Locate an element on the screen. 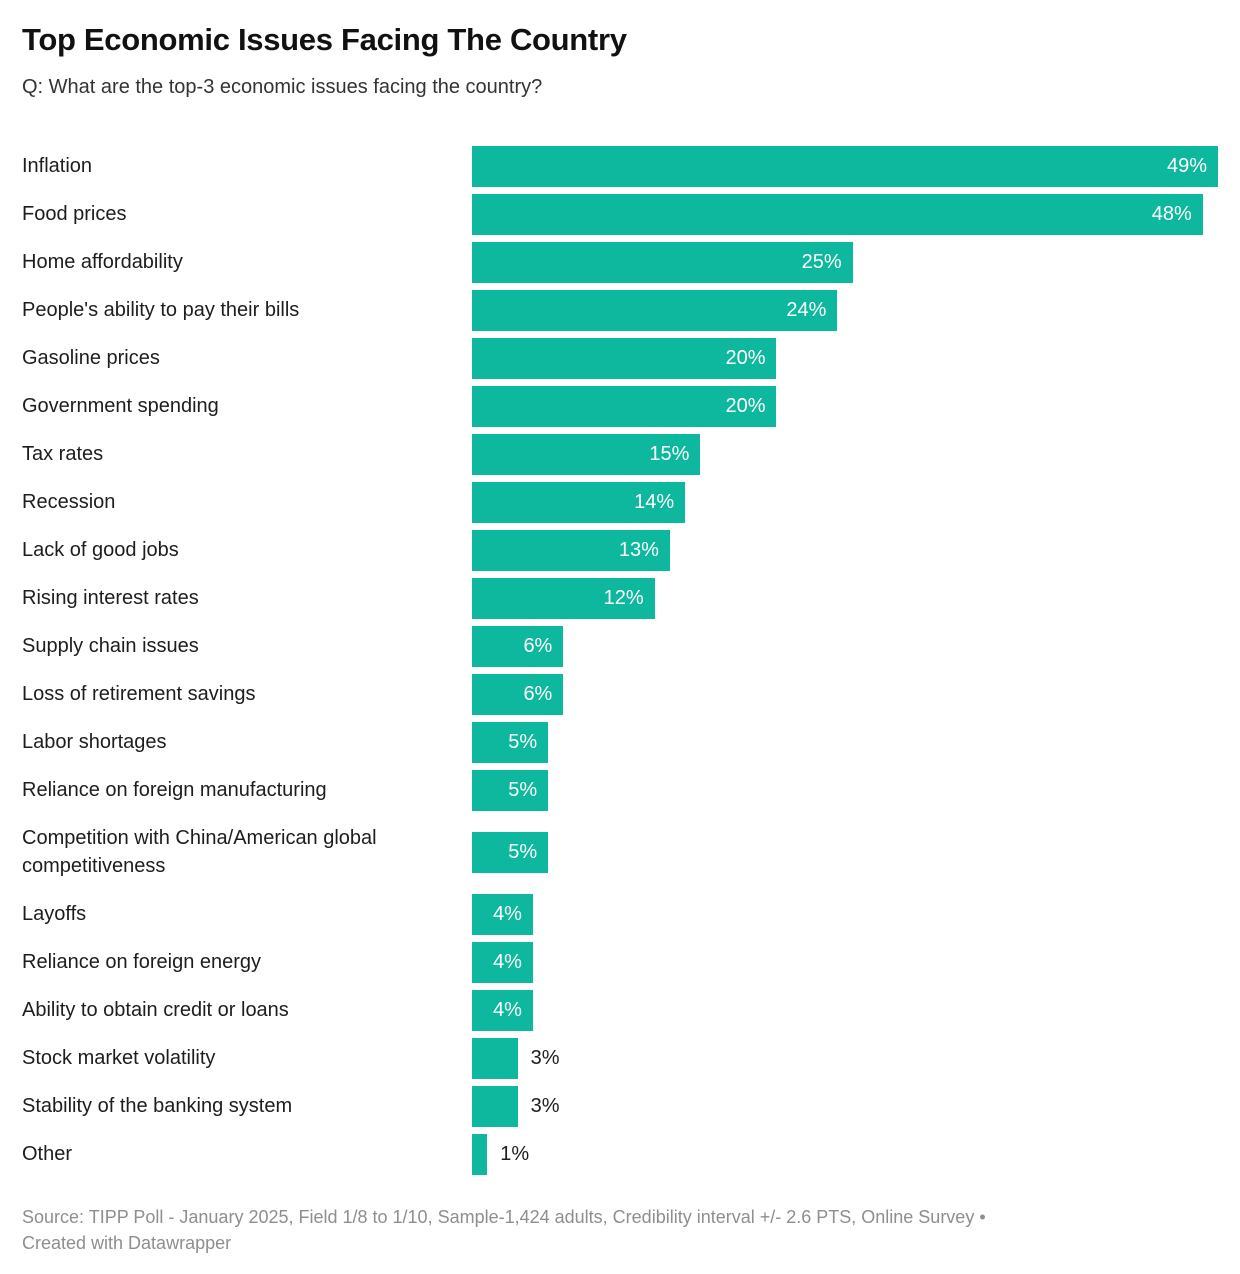 The image size is (1240, 1274). chart-row: Government spending 20% is located at coordinates (620, 406).